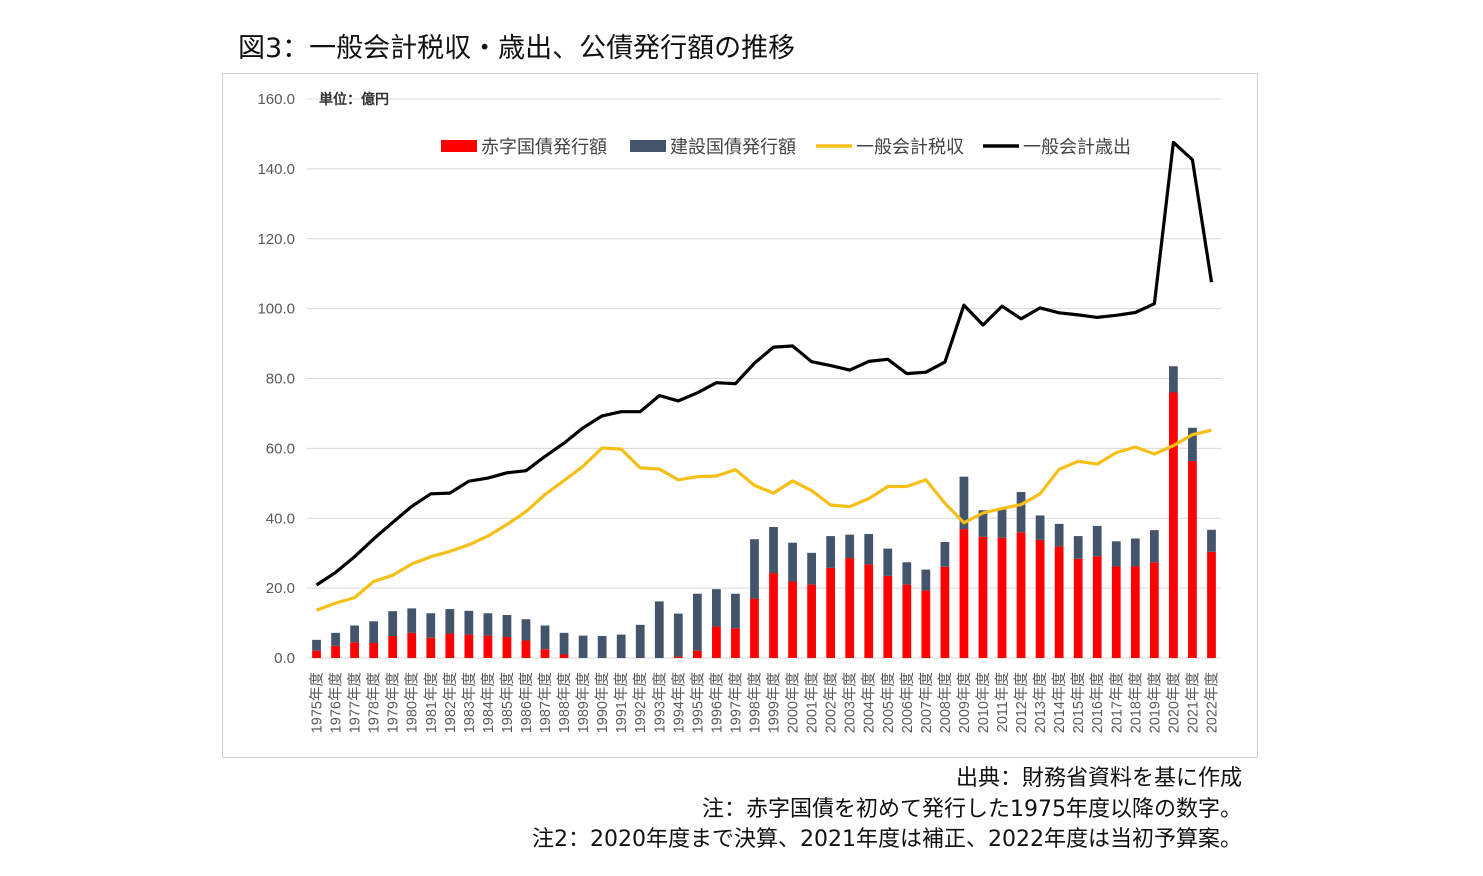 This screenshot has height=876, width=1483. What do you see at coordinates (716, 702) in the screenshot?
I see `x-tick-label: 1996年度` at bounding box center [716, 702].